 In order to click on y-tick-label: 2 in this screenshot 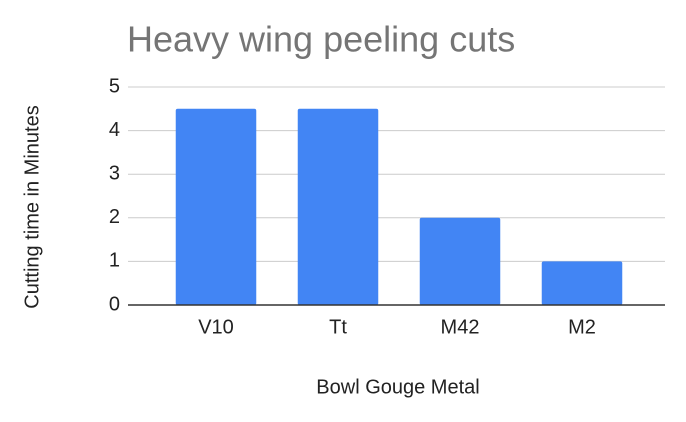, I will do `click(114, 217)`.